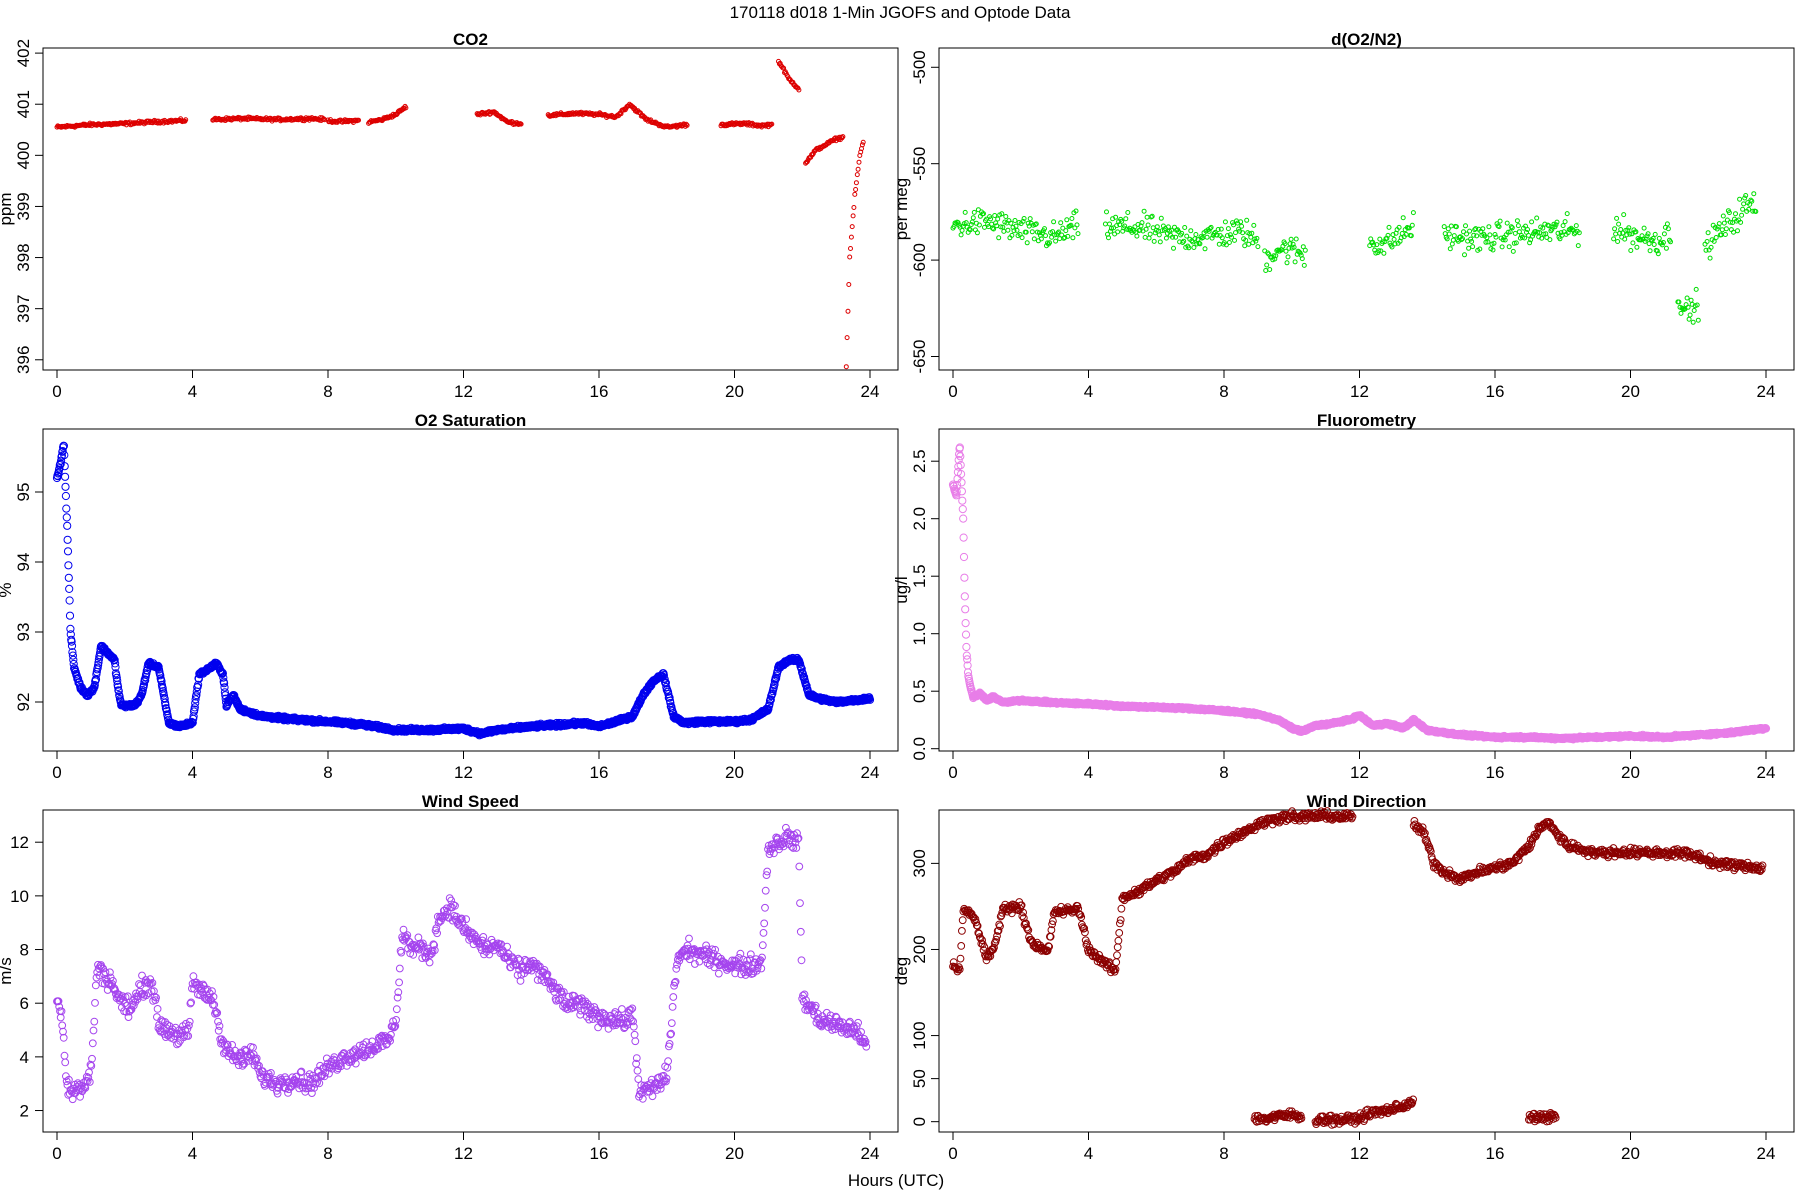  What do you see at coordinates (463, 391) in the screenshot?
I see `x-tick-label: 12` at bounding box center [463, 391].